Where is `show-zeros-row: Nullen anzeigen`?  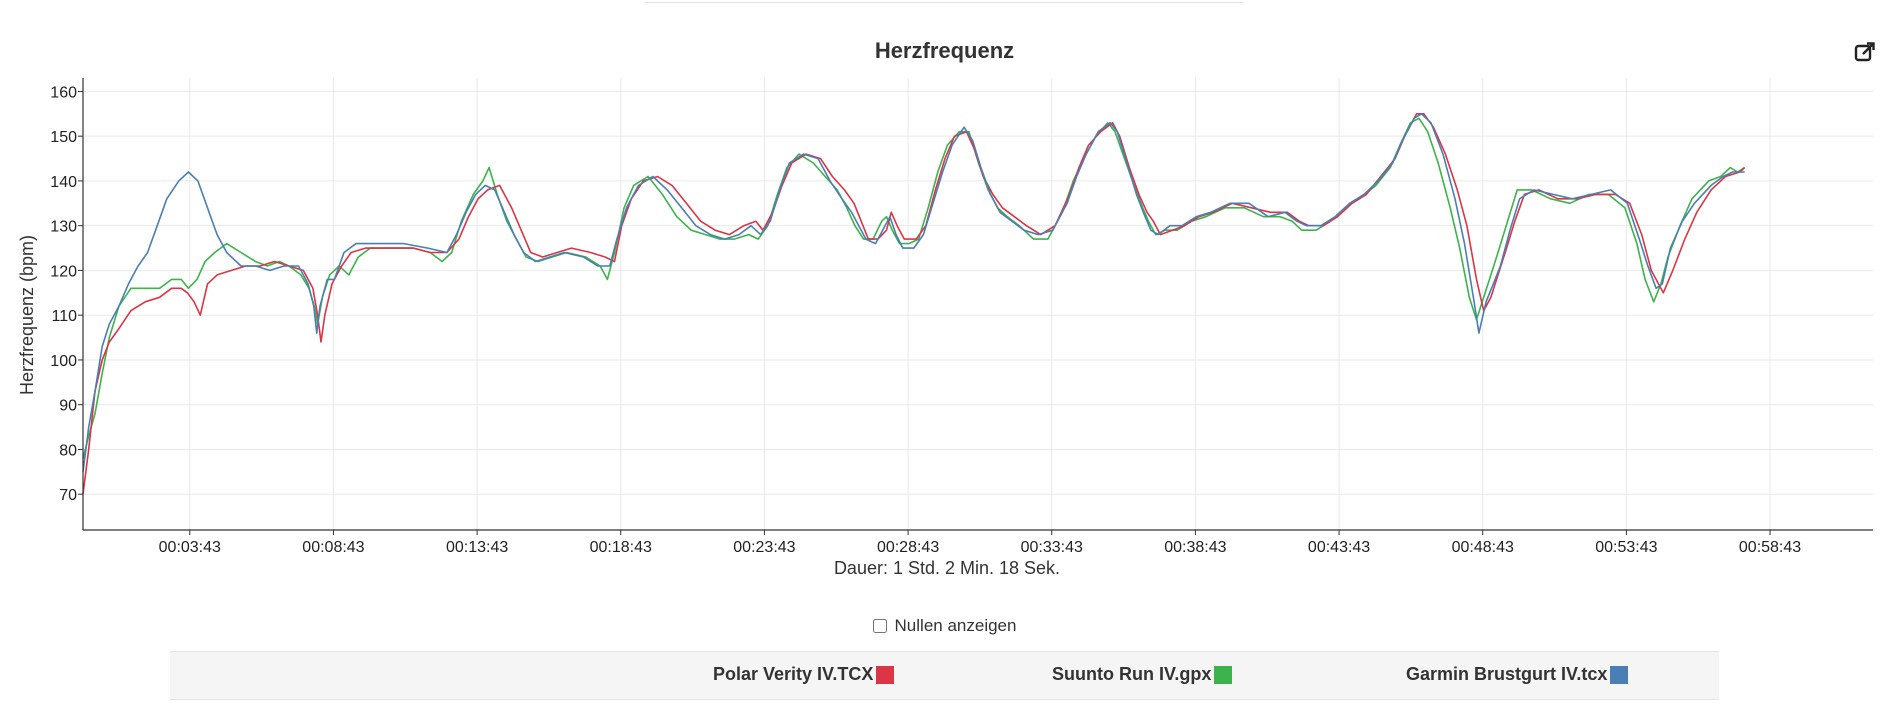
show-zeros-row: Nullen anzeigen is located at coordinates (944, 627).